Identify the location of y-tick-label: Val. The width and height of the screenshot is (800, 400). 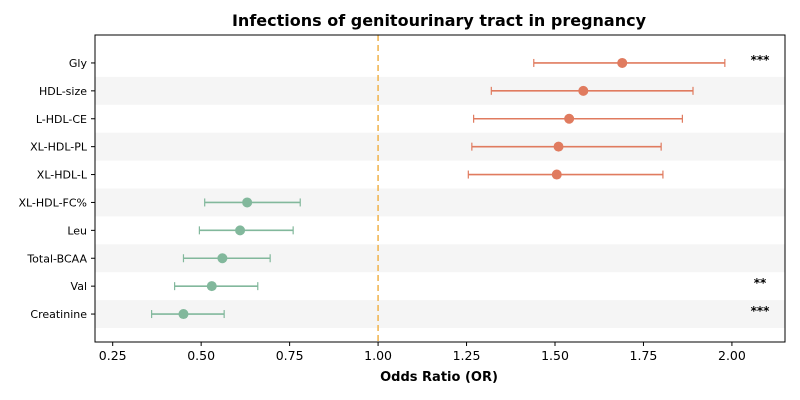
(79, 286).